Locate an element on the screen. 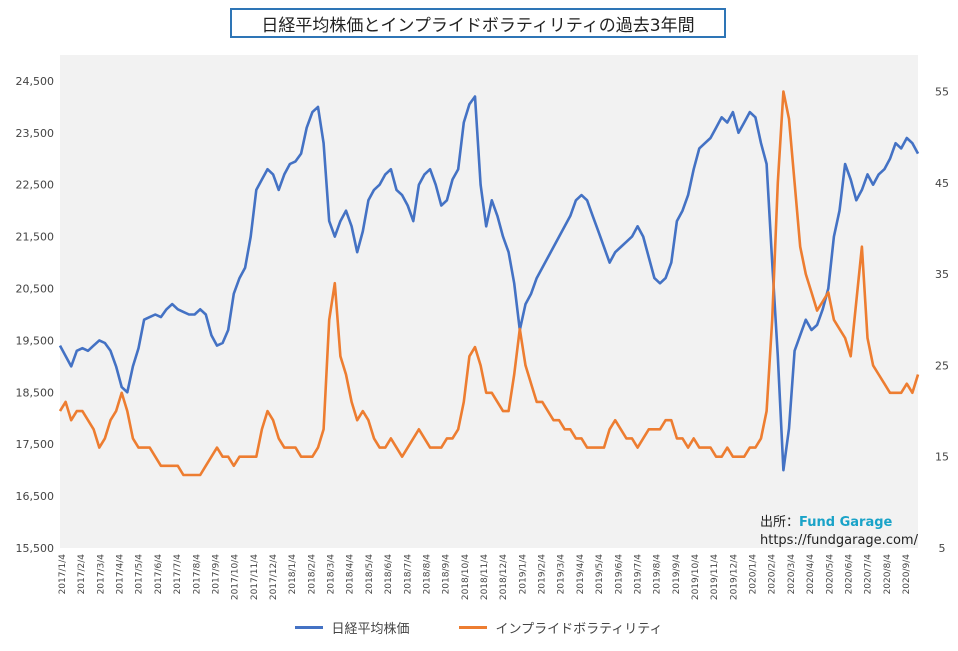 The image size is (958, 651). x-tick-label: 2018/12/4 is located at coordinates (504, 577).